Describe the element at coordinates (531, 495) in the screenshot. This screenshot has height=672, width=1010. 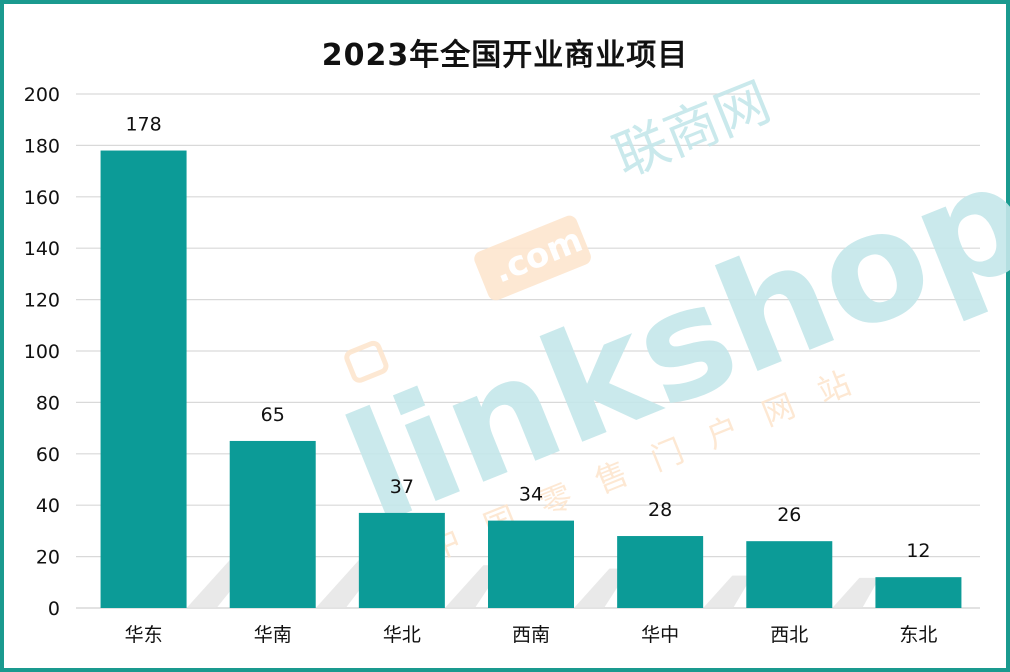
I see `data-label: 34` at that location.